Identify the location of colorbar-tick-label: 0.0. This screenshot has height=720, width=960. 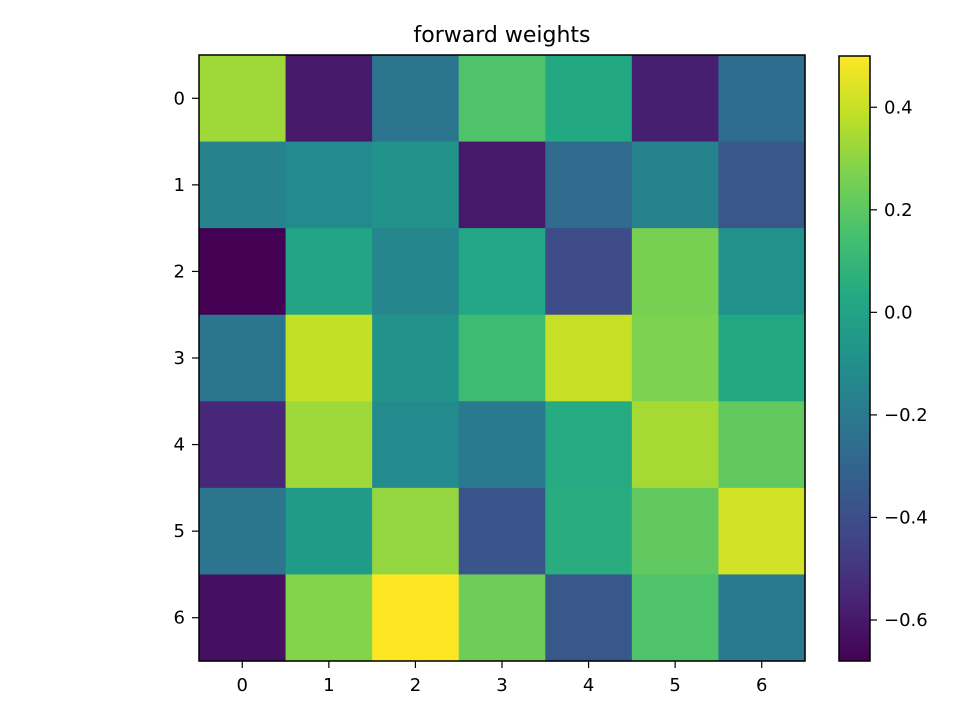
(898, 312).